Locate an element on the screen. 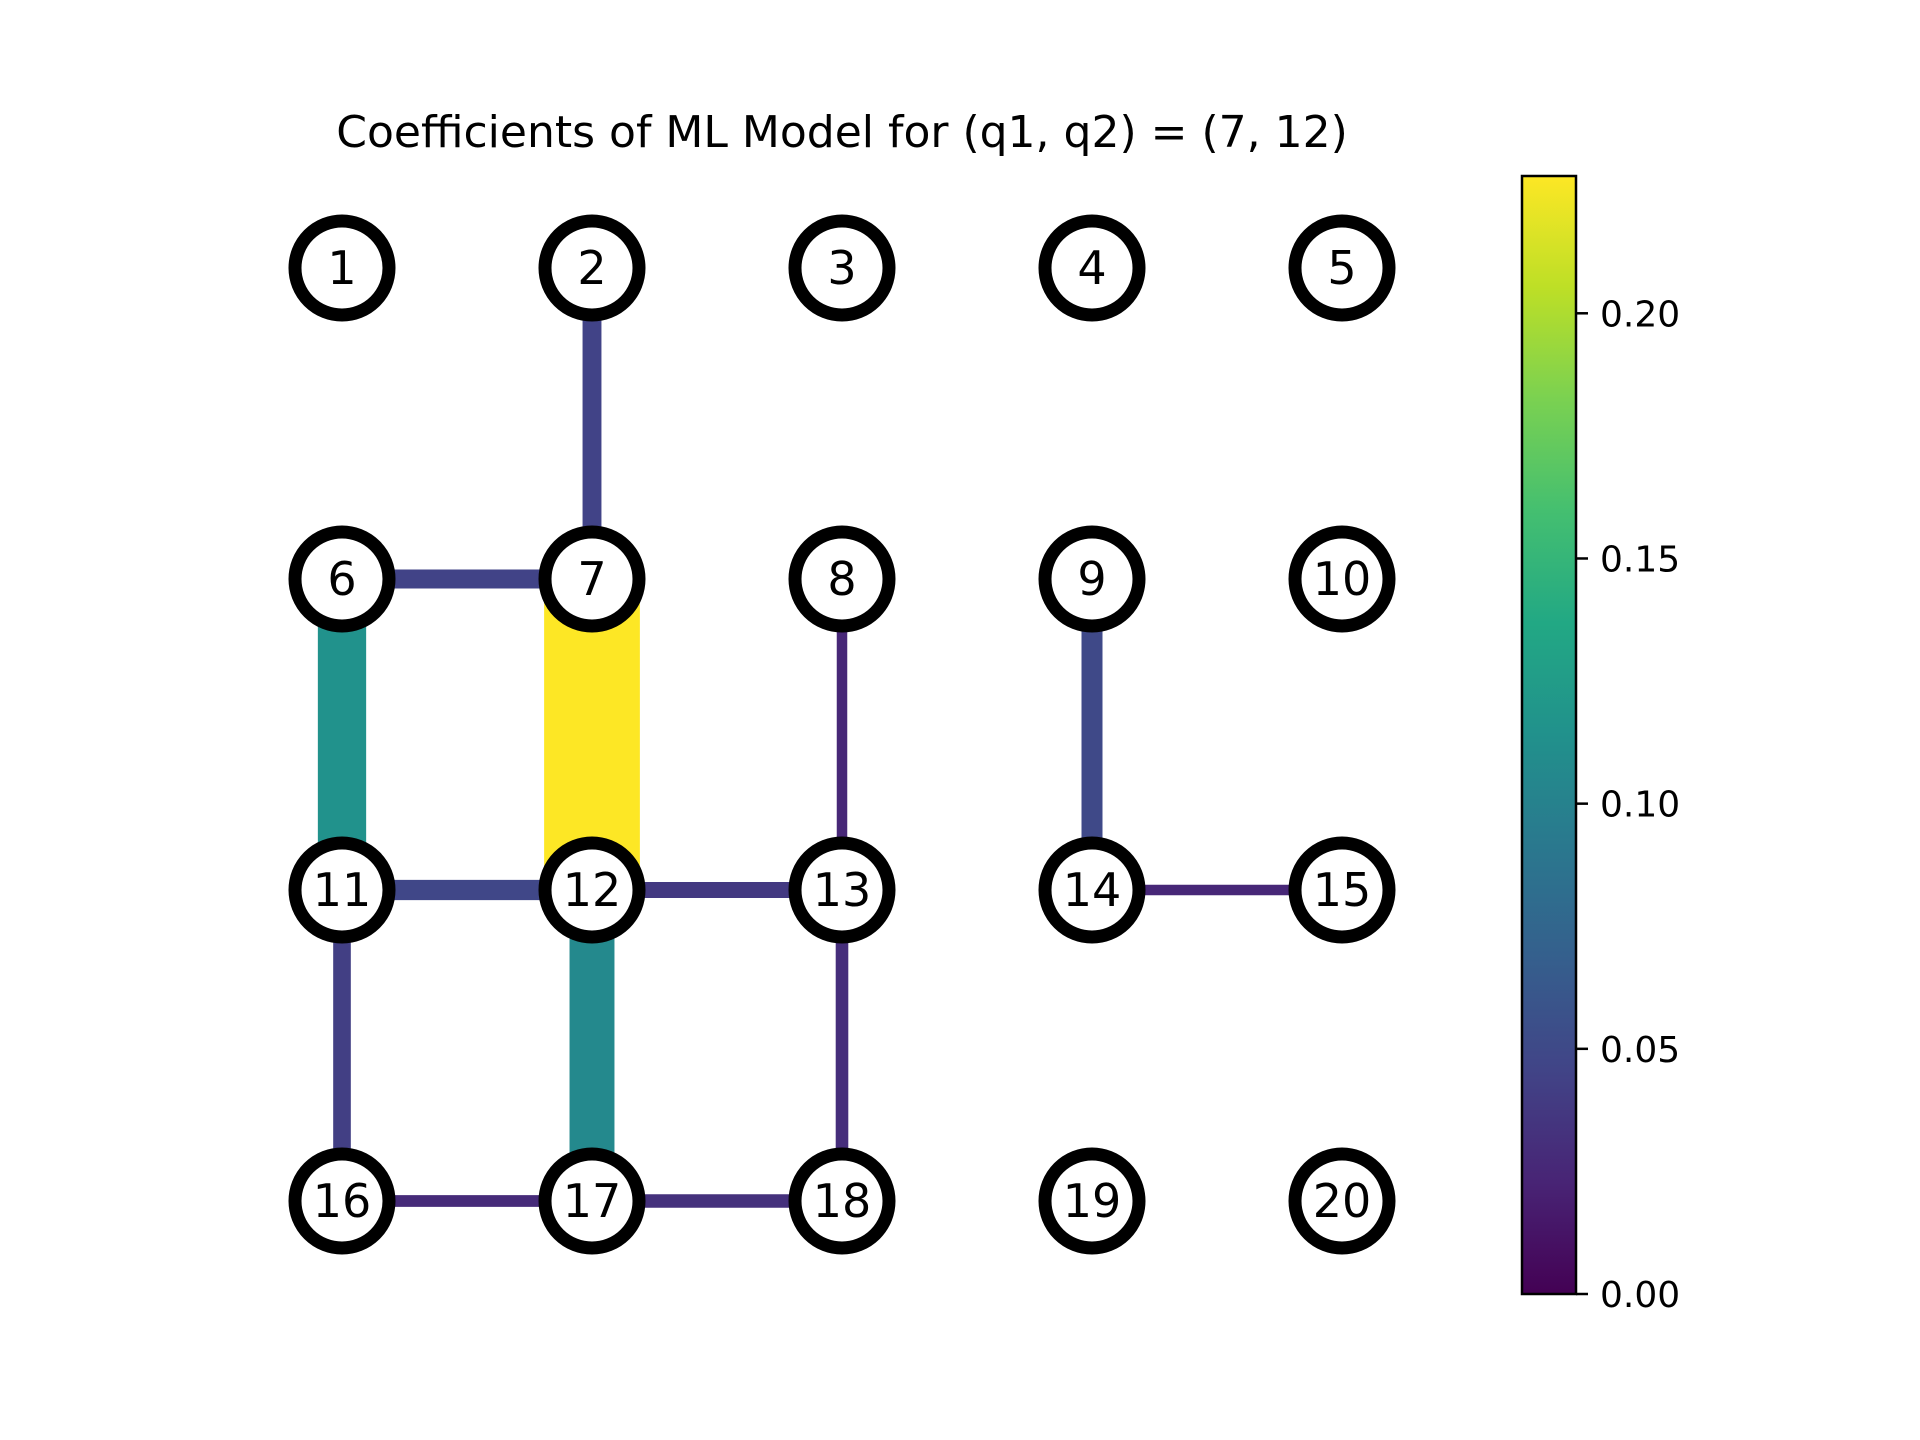  node-19: 19 is located at coordinates (1092, 1201).